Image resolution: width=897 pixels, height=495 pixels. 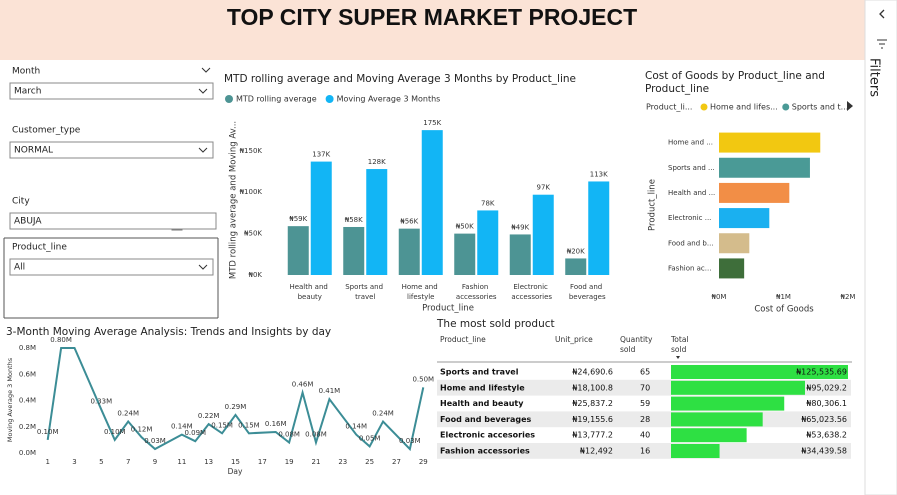 I want to click on cell: ₦18,100.8, so click(x=592, y=387).